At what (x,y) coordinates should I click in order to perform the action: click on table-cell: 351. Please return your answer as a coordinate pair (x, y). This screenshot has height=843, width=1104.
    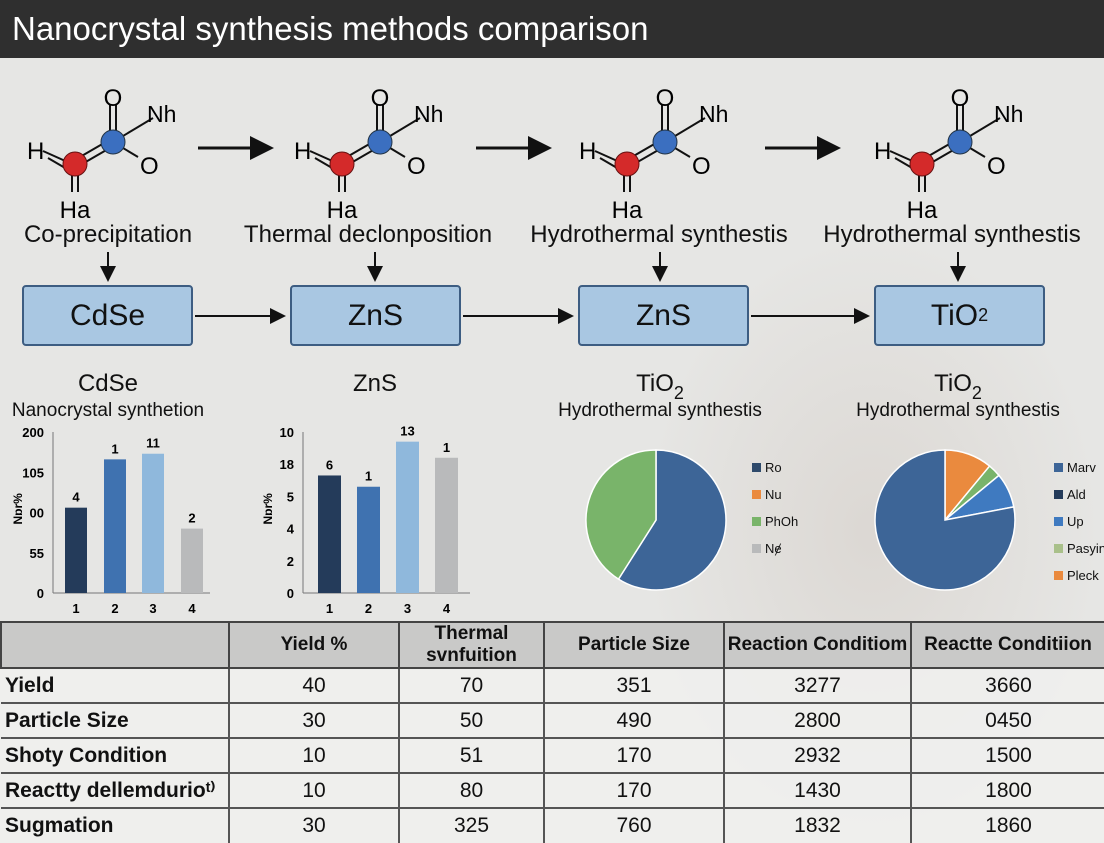
    Looking at the image, I should click on (633, 685).